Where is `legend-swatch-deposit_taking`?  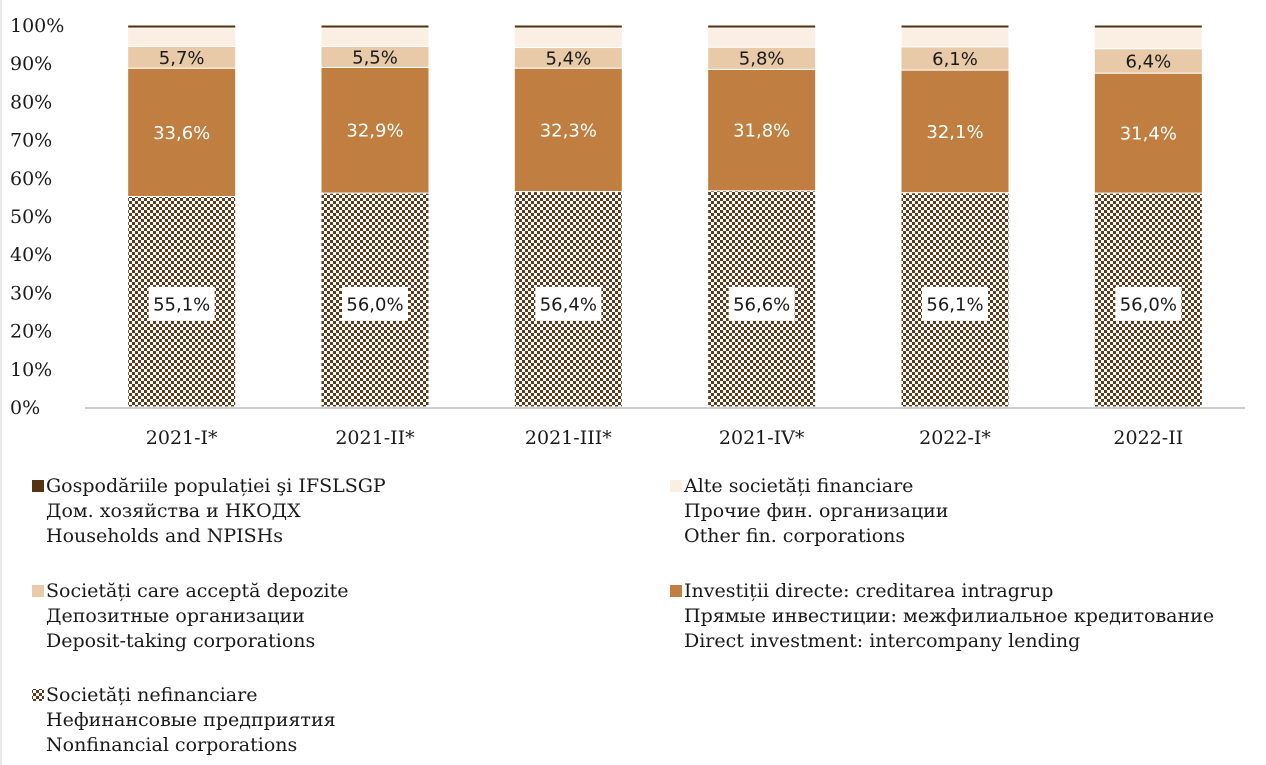 legend-swatch-deposit_taking is located at coordinates (38, 591).